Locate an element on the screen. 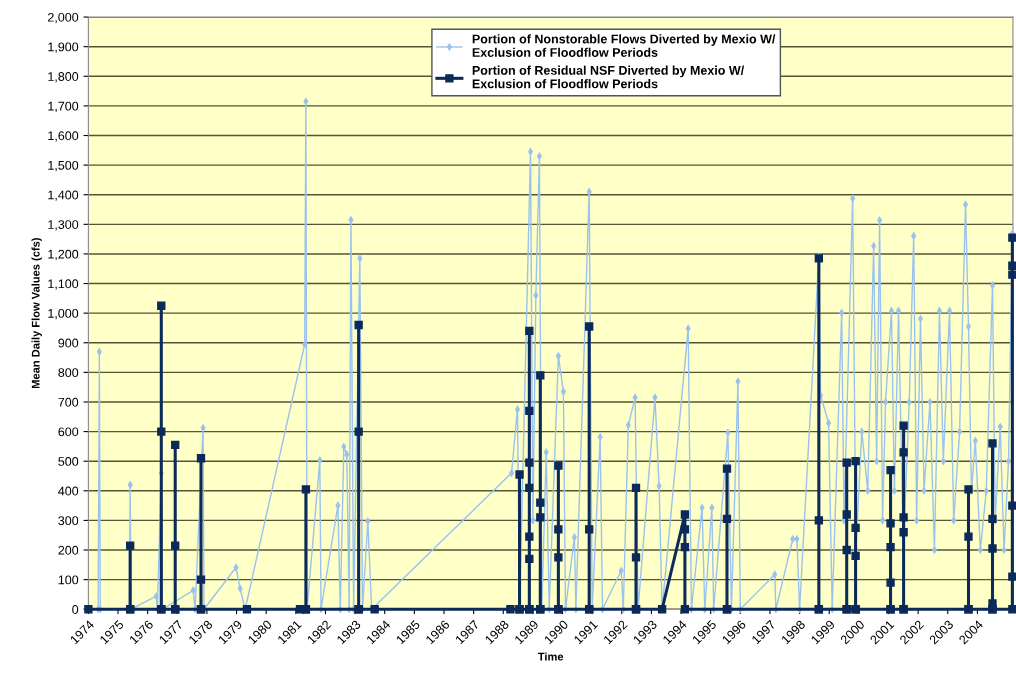 This screenshot has height=683, width=1016. y-tick-label: 1,300 is located at coordinates (63, 225).